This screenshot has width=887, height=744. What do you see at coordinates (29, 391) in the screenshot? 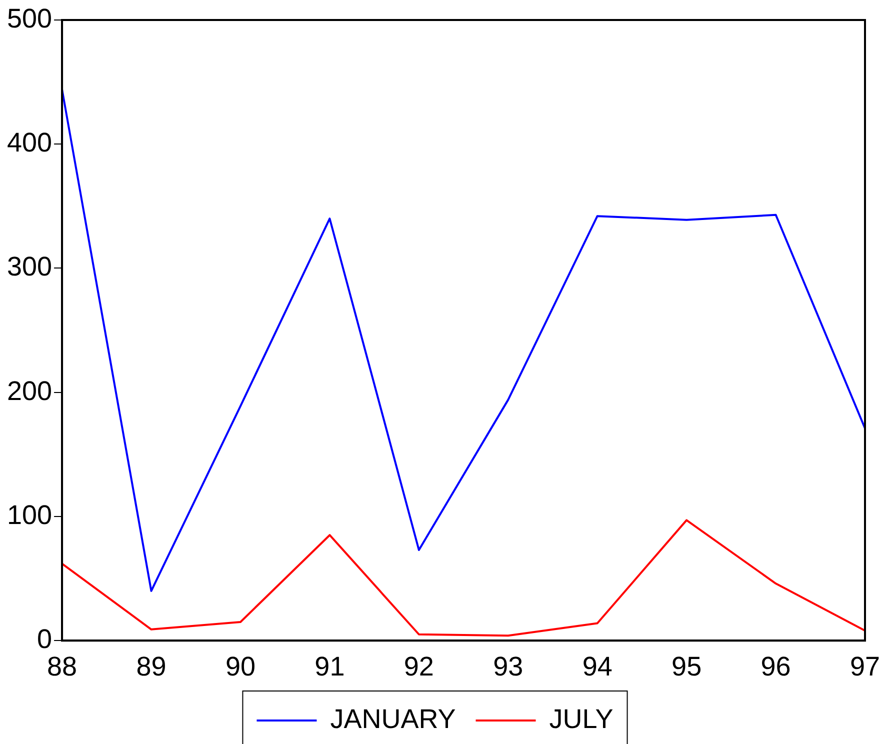
I see `y-tick-label: 200` at bounding box center [29, 391].